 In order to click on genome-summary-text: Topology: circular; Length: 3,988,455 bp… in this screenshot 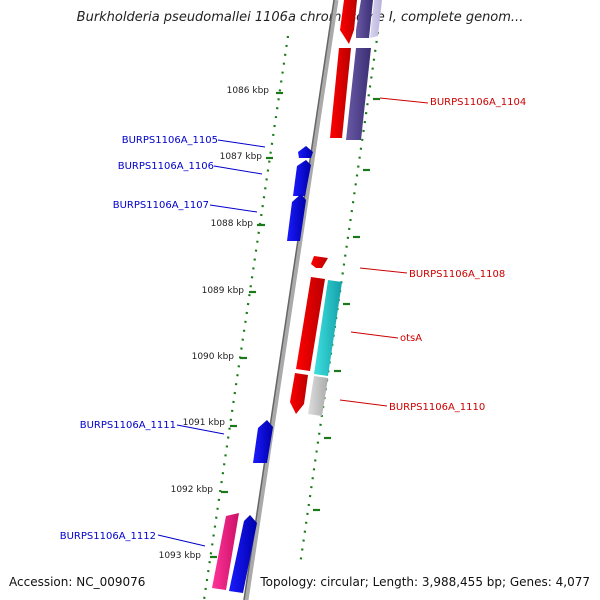, I will do `click(425, 582)`.